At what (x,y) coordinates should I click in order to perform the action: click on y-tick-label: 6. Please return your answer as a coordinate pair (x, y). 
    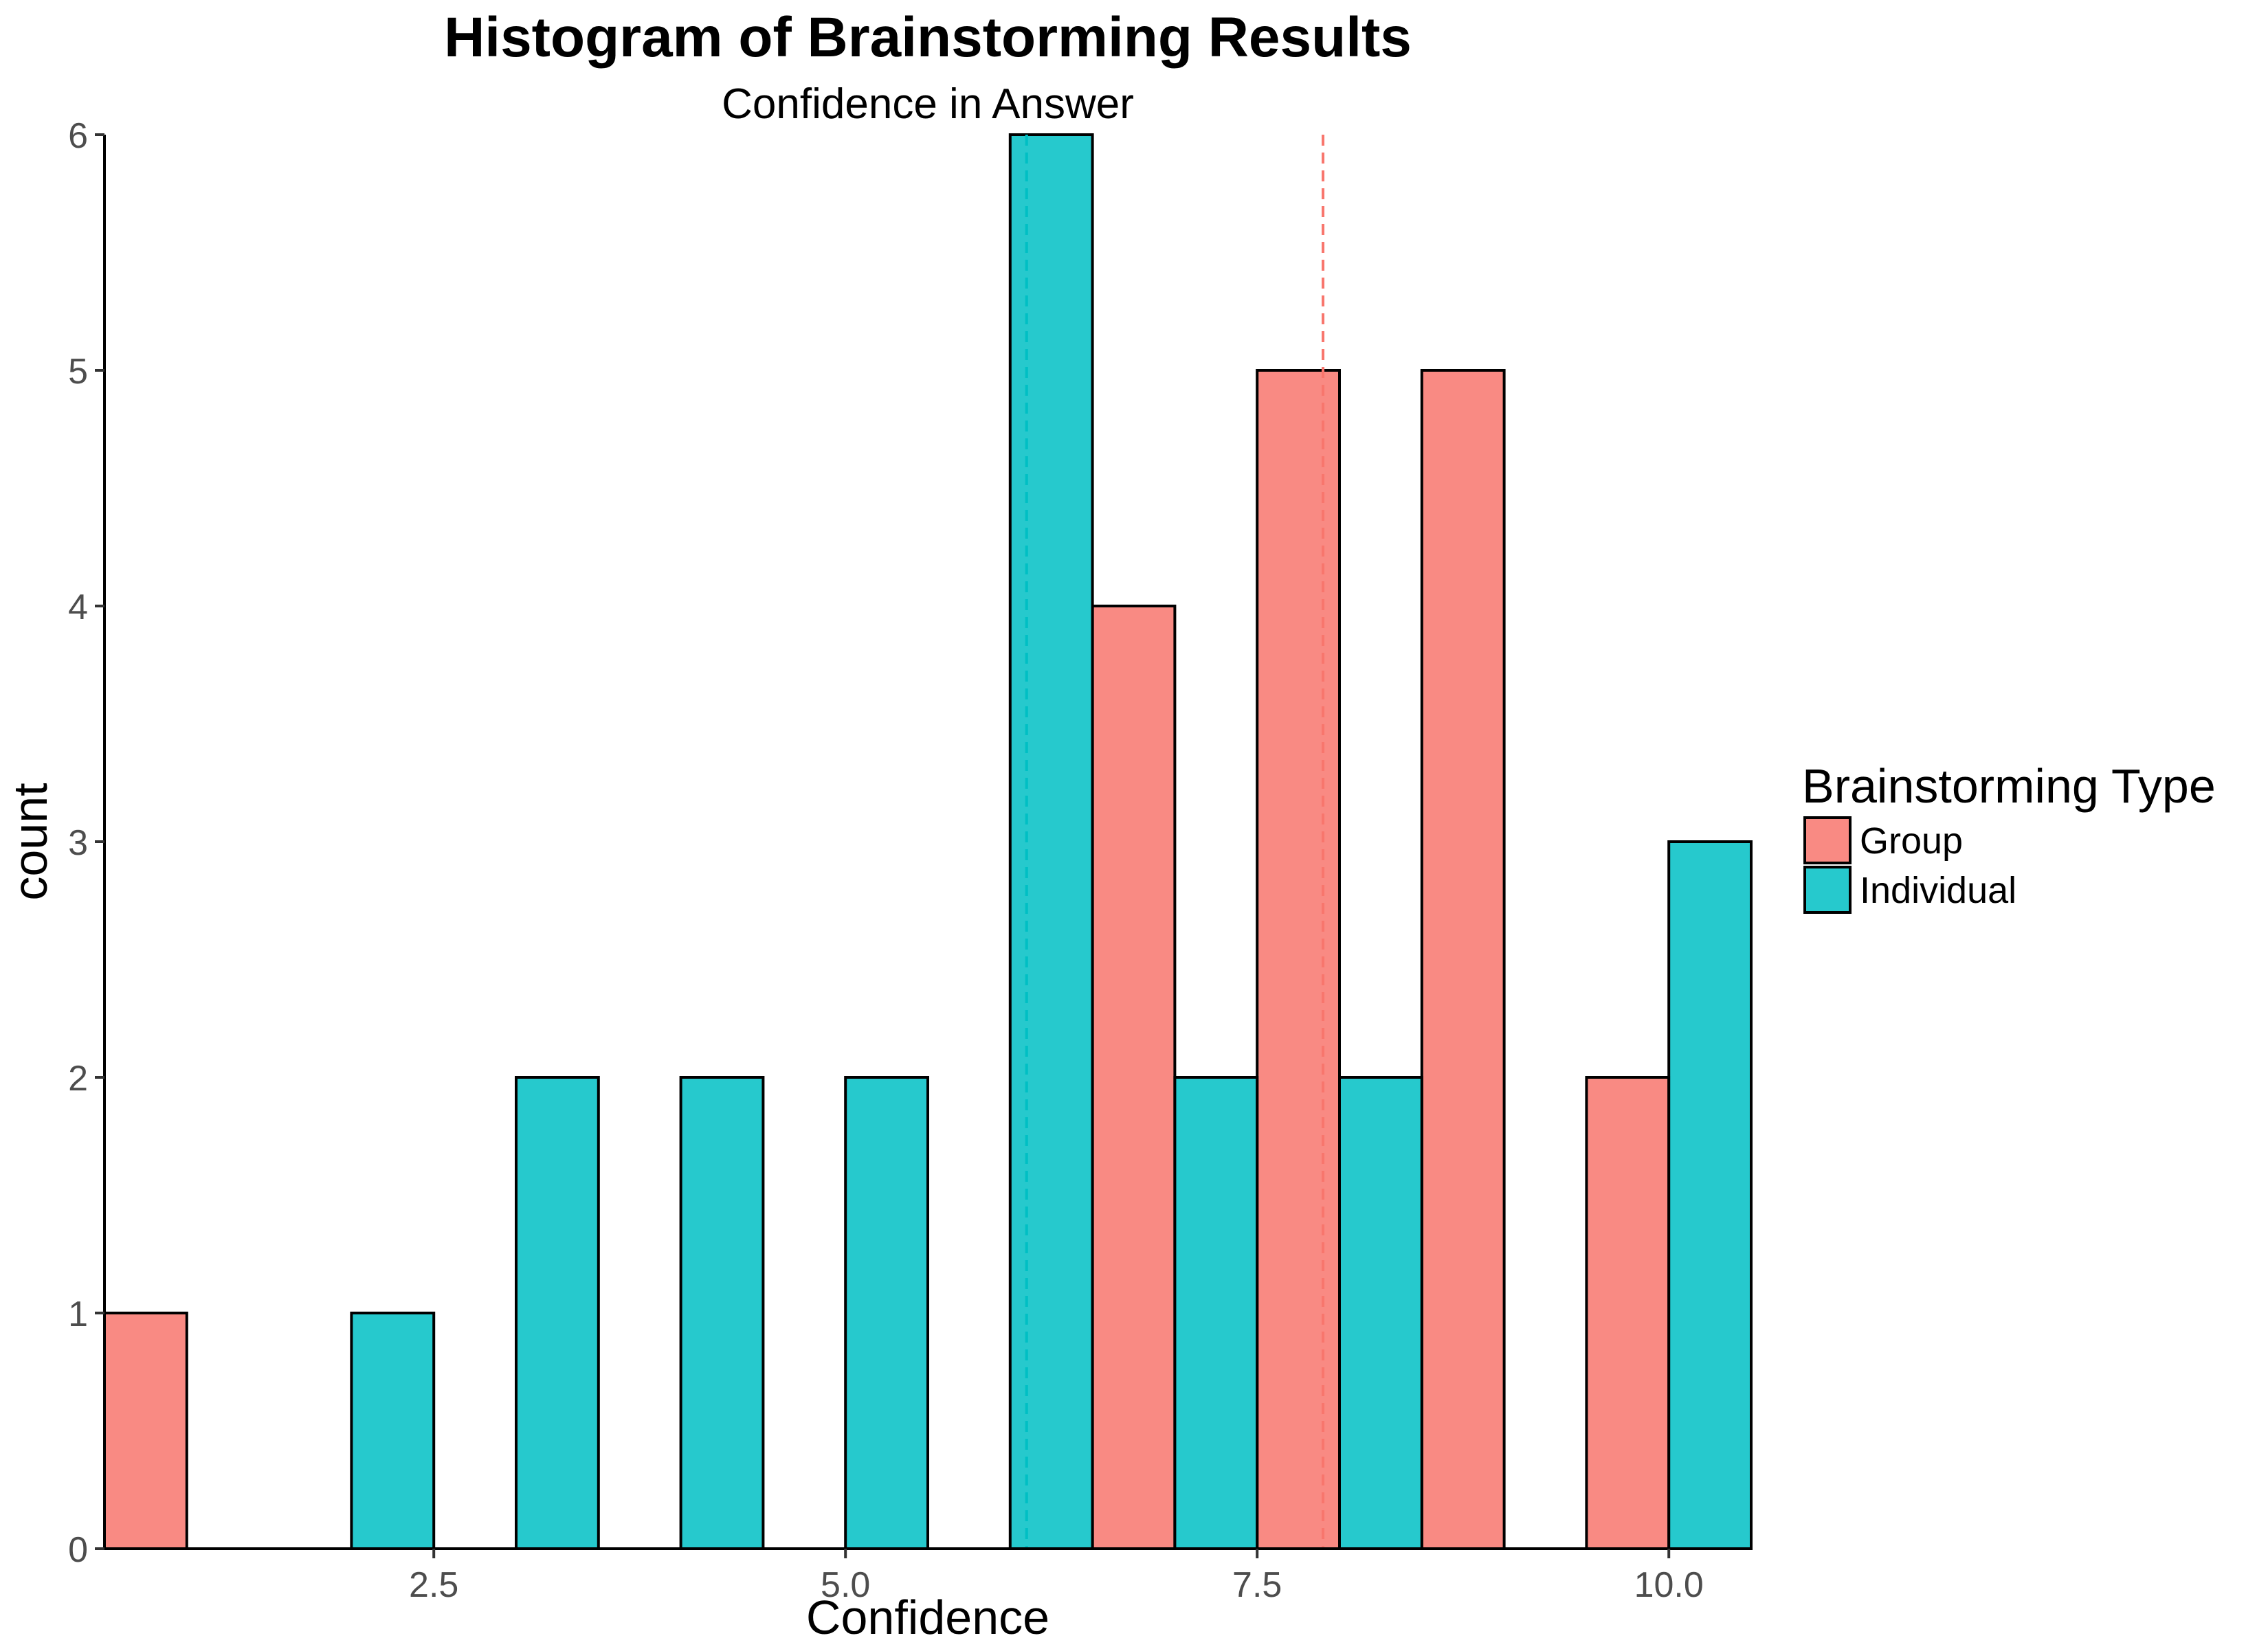
    Looking at the image, I should click on (78, 136).